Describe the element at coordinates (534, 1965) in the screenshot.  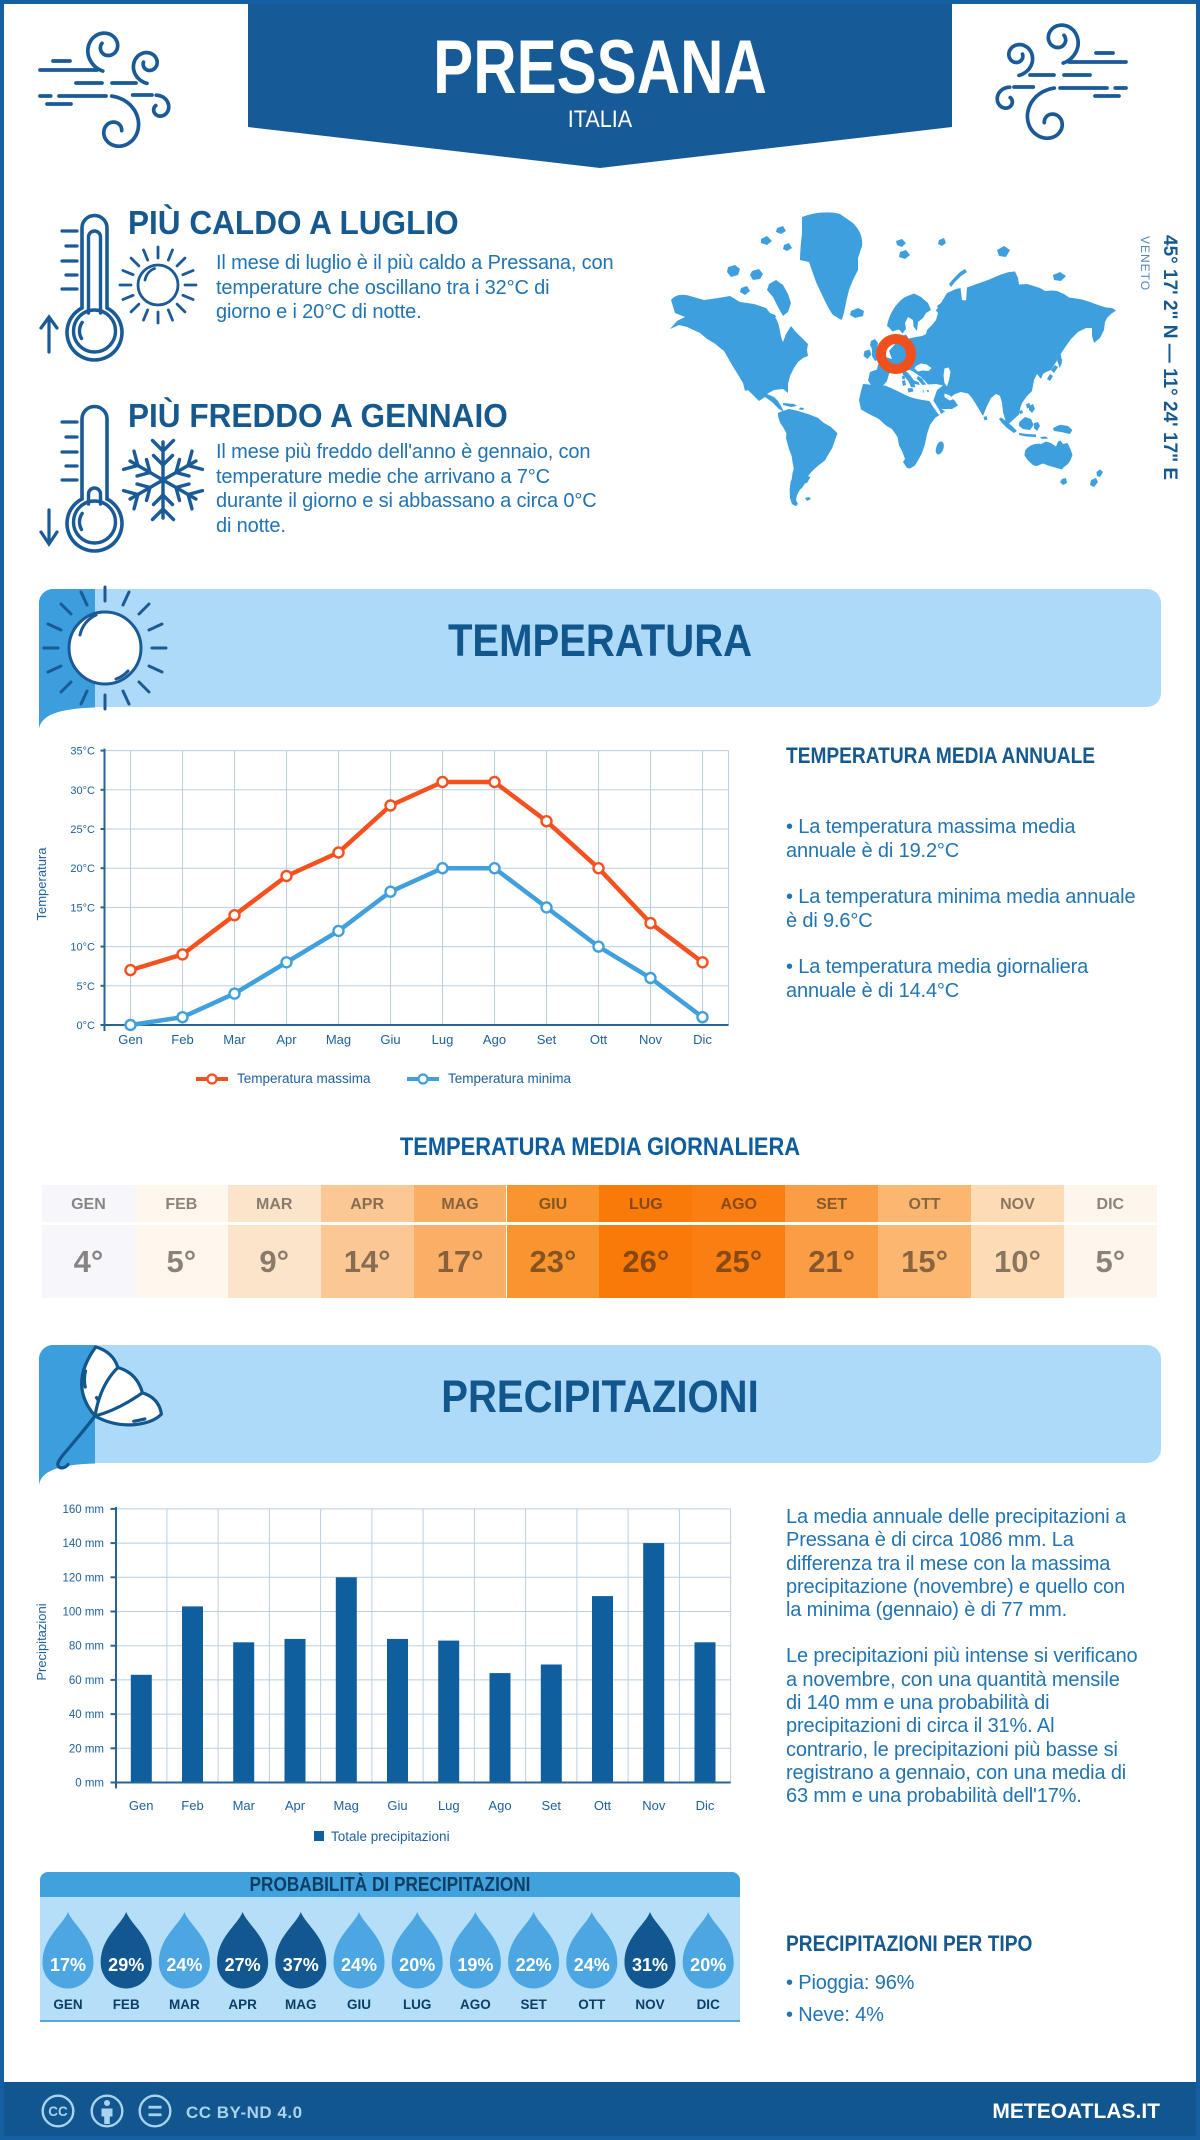
I see `svg-text: 22%` at that location.